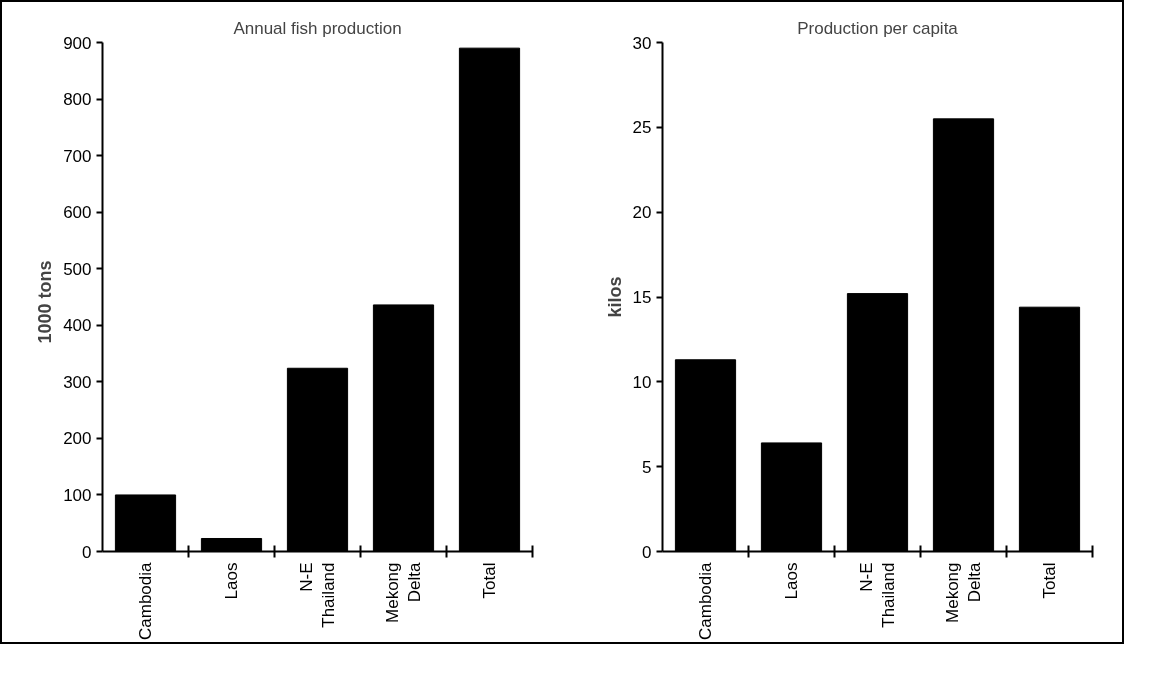  I want to click on y-tick-label: 900, so click(77, 43).